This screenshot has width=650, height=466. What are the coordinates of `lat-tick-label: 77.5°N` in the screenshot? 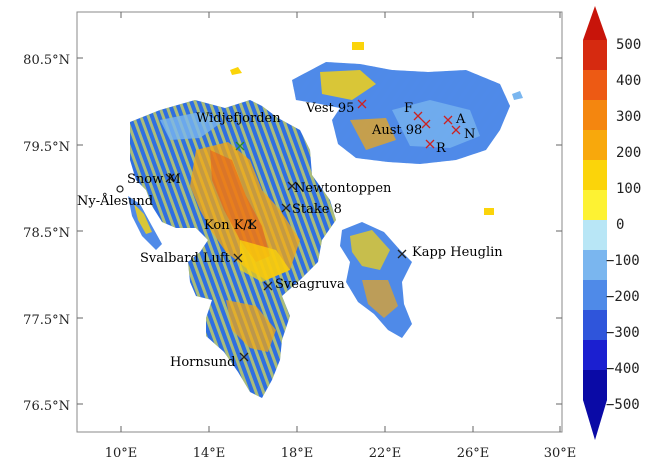 It's located at (46, 320).